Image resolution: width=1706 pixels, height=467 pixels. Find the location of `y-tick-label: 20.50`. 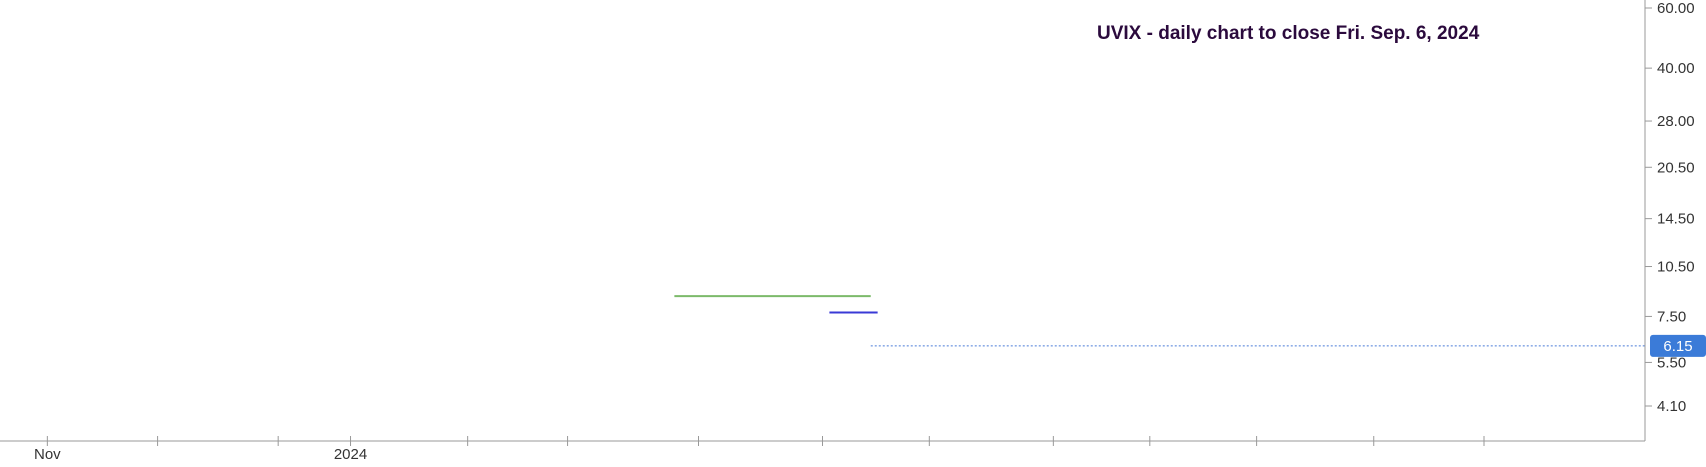

y-tick-label: 20.50 is located at coordinates (1676, 167).